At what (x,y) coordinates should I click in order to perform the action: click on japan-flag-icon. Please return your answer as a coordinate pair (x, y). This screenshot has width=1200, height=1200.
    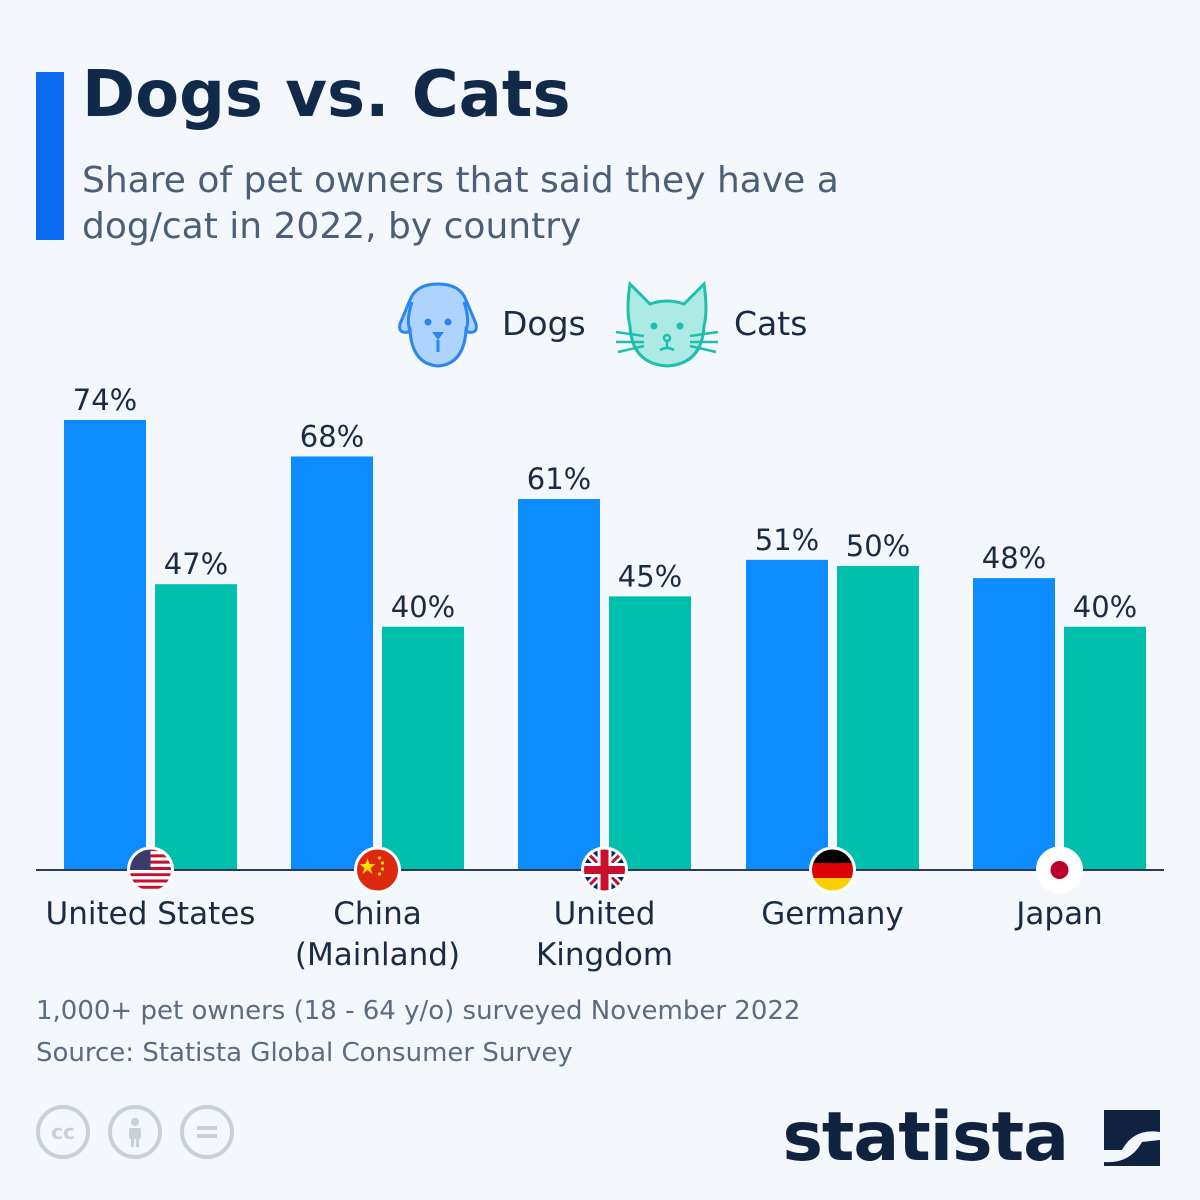
    Looking at the image, I should click on (1059, 870).